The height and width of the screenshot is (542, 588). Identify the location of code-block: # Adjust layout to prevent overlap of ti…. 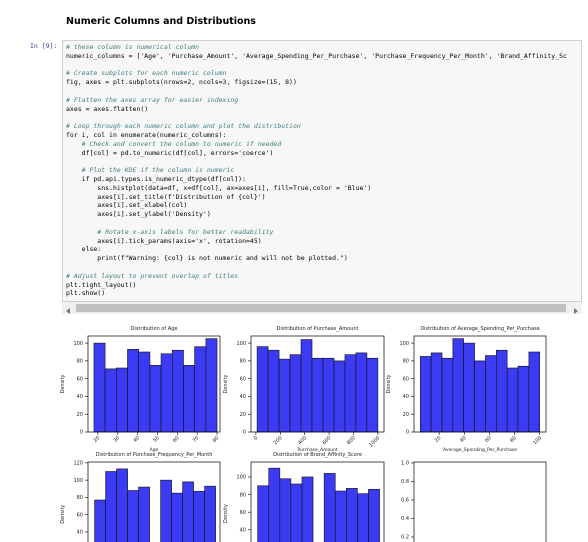
(316, 285).